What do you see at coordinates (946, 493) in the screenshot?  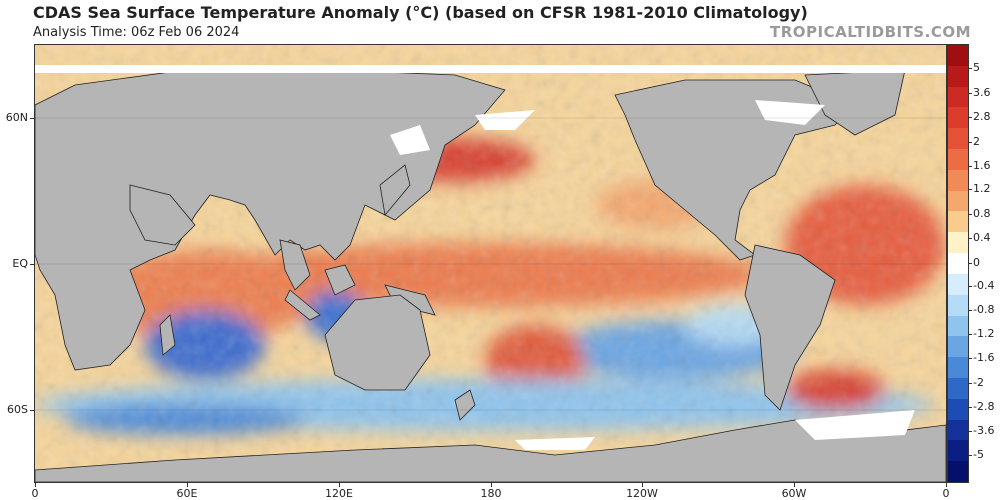 I see `lon-label-0-east: 0` at bounding box center [946, 493].